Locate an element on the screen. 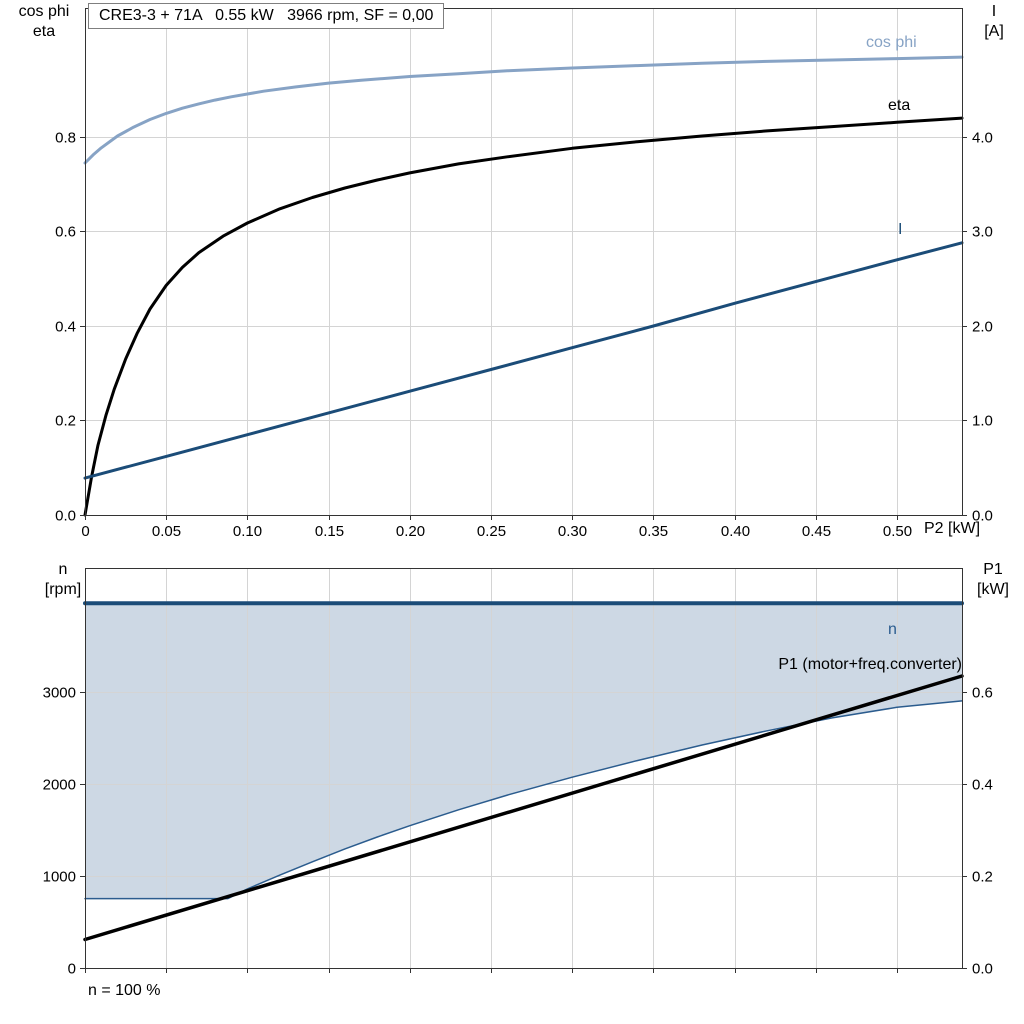 The height and width of the screenshot is (1024, 1024). y-right-tick-label: 1.0 is located at coordinates (982, 421).